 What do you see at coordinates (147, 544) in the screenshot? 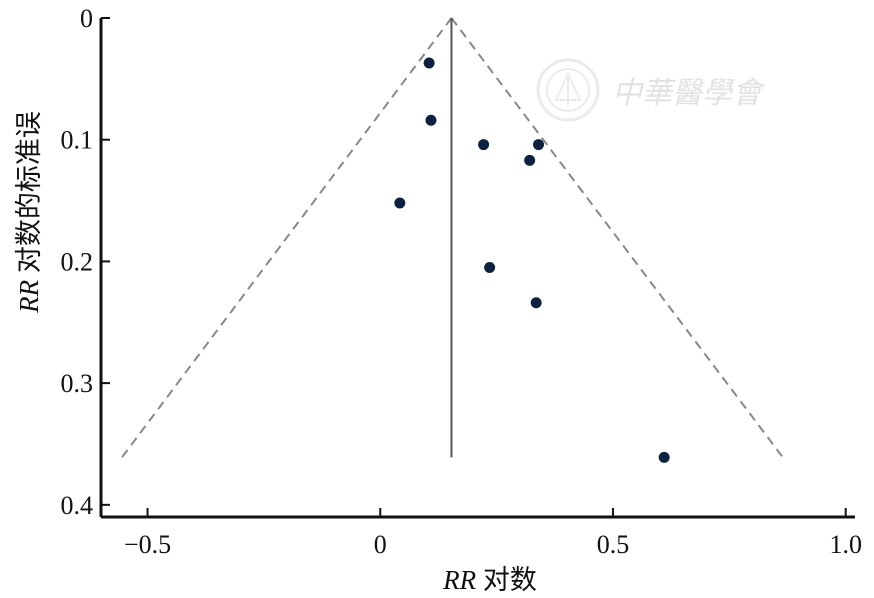
I see `x-tick-label: −0.5` at bounding box center [147, 544].